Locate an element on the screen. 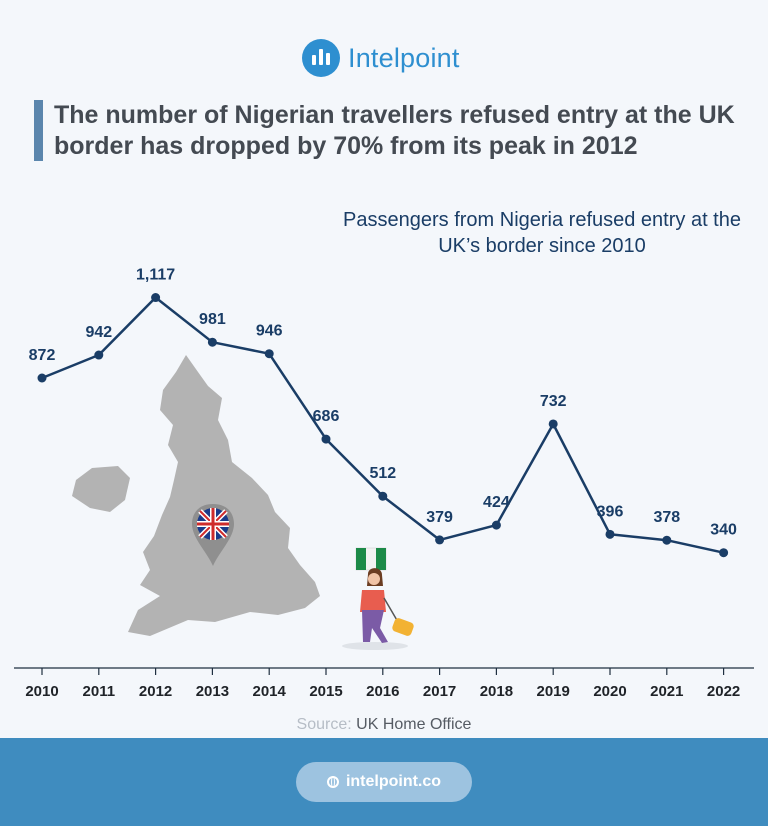 Image resolution: width=768 pixels, height=826 pixels. data-point-2016 is located at coordinates (383, 496).